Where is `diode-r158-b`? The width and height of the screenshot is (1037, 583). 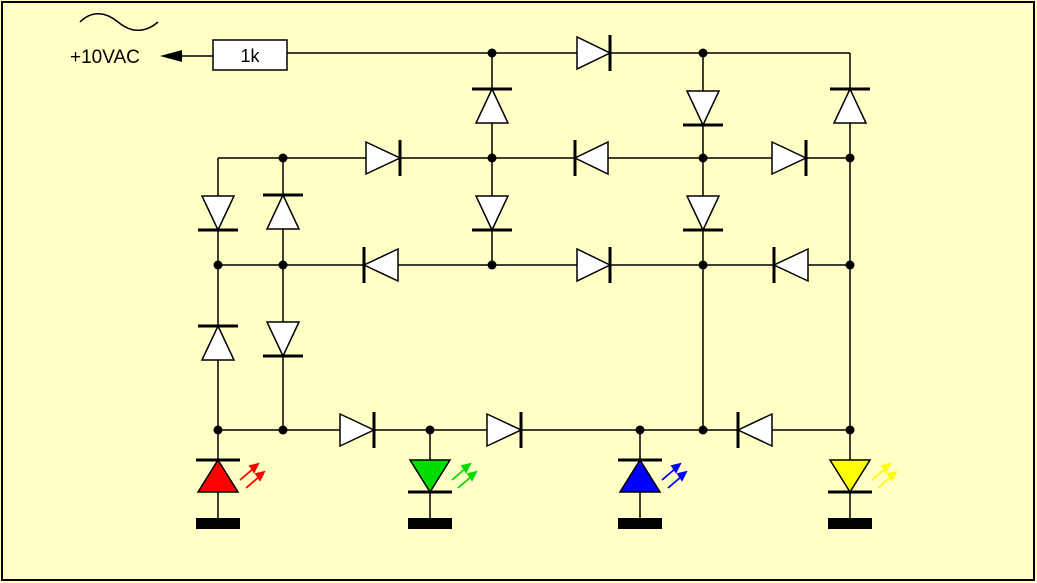 diode-r158-b is located at coordinates (591, 158).